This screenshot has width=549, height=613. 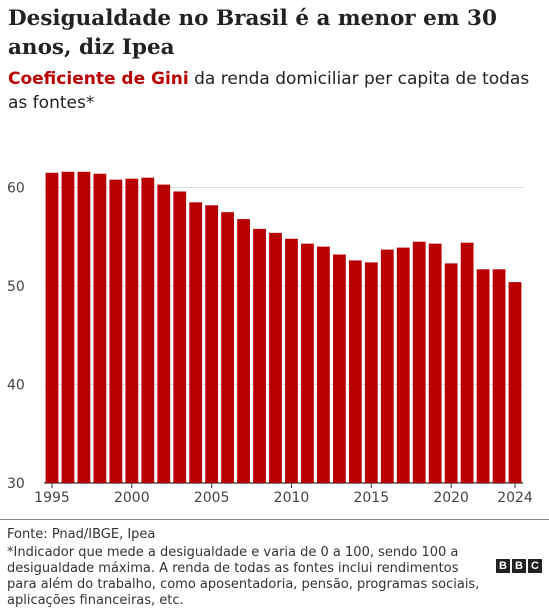 What do you see at coordinates (274, 519) in the screenshot?
I see `footer-divider` at bounding box center [274, 519].